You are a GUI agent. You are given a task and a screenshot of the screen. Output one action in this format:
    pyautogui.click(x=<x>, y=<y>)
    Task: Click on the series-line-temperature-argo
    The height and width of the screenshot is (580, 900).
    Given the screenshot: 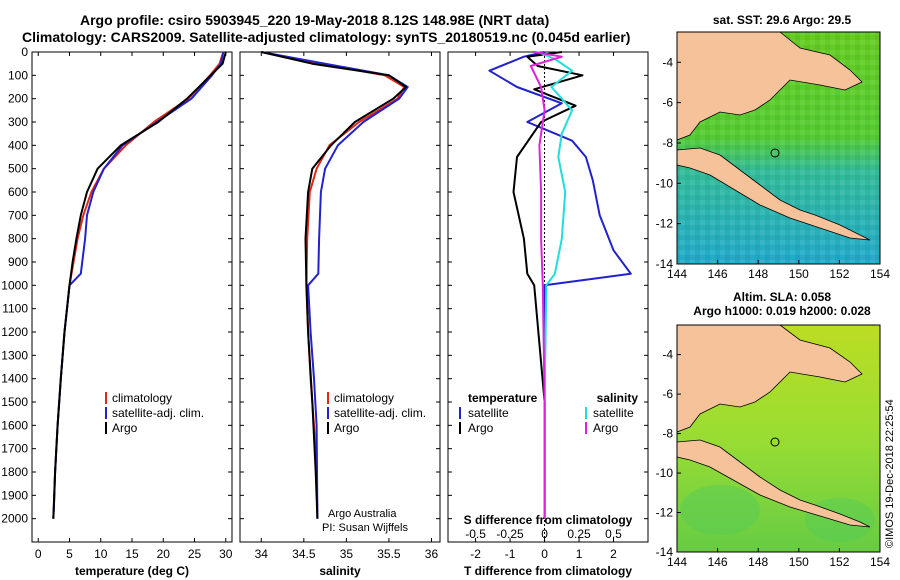 What is the action you would take?
    pyautogui.click(x=548, y=285)
    